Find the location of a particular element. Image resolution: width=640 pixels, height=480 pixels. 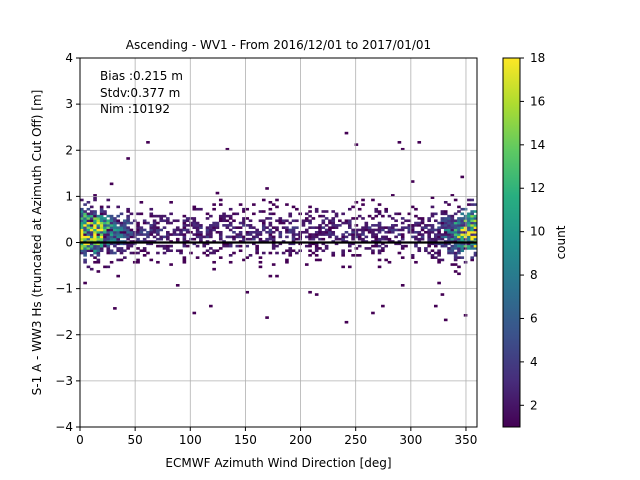

colorbar-tick-label: 16 is located at coordinates (537, 101).